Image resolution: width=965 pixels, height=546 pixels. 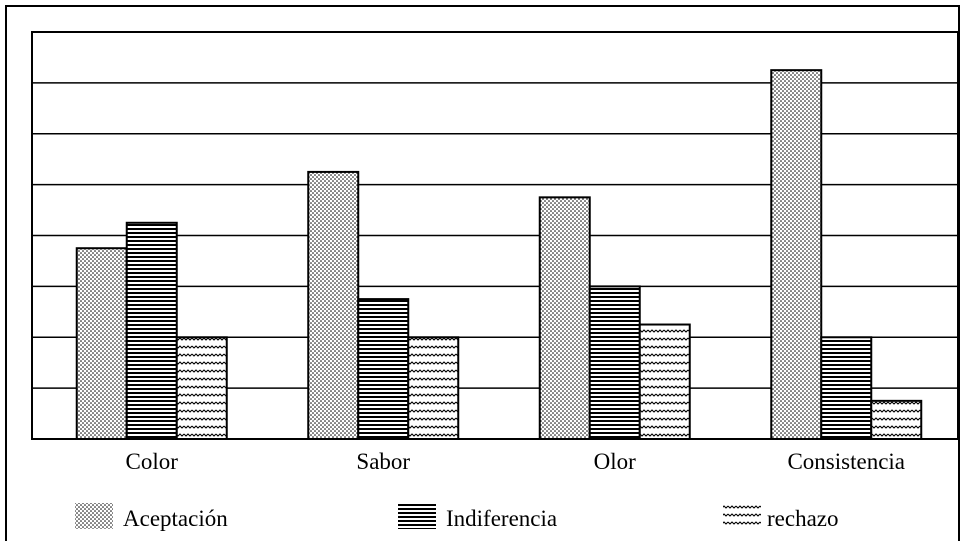 I want to click on bar-rechazo-sabor, so click(x=433, y=388).